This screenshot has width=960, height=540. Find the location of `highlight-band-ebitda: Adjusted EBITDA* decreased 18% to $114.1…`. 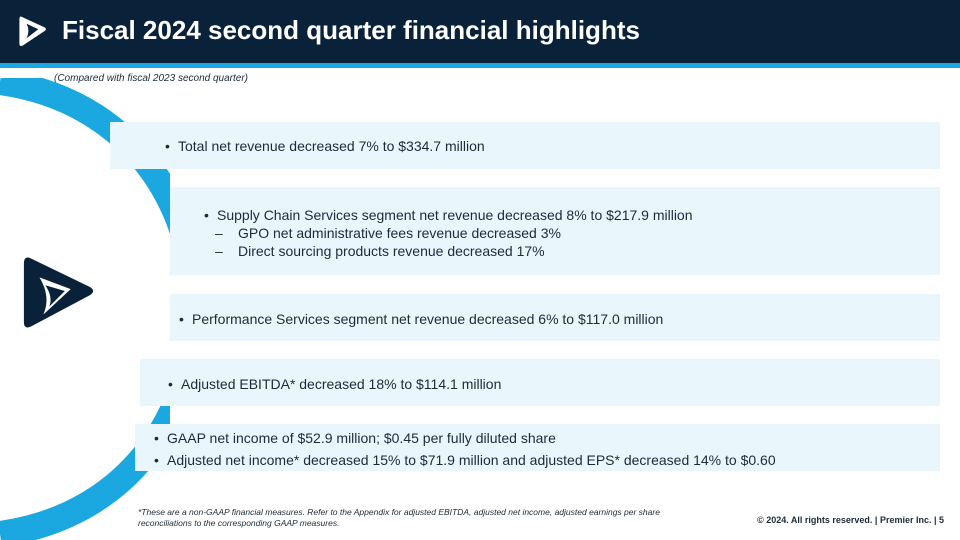

highlight-band-ebitda: Adjusted EBITDA* decreased 18% to $114.1… is located at coordinates (540, 382).